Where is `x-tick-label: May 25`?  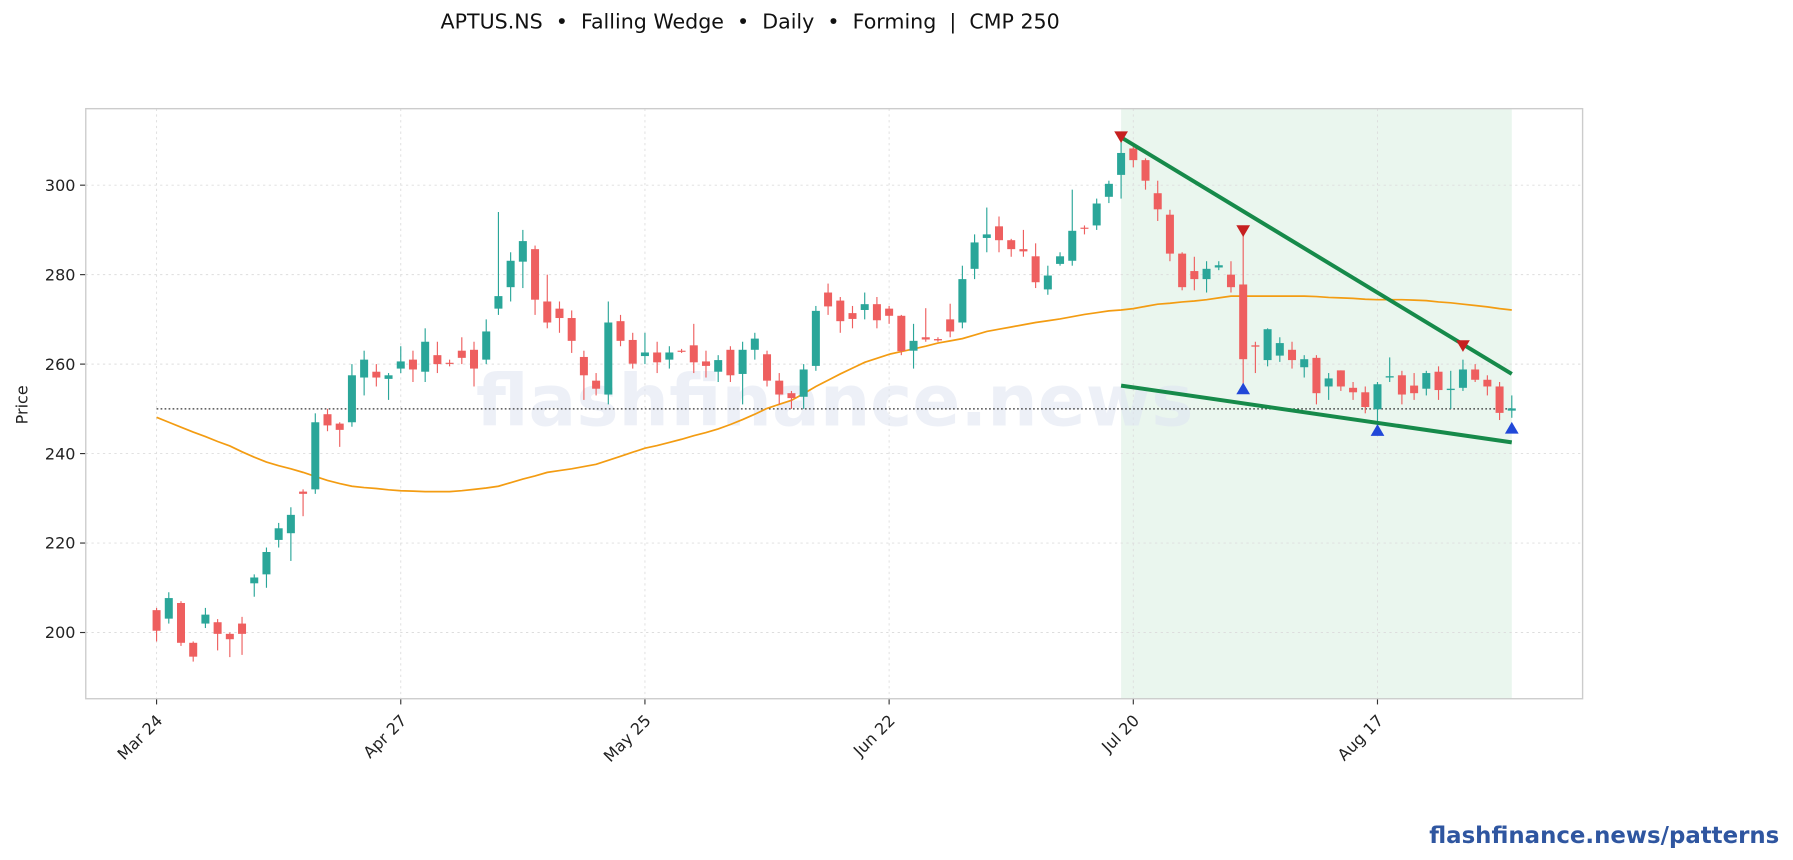 x-tick-label: May 25 is located at coordinates (627, 738).